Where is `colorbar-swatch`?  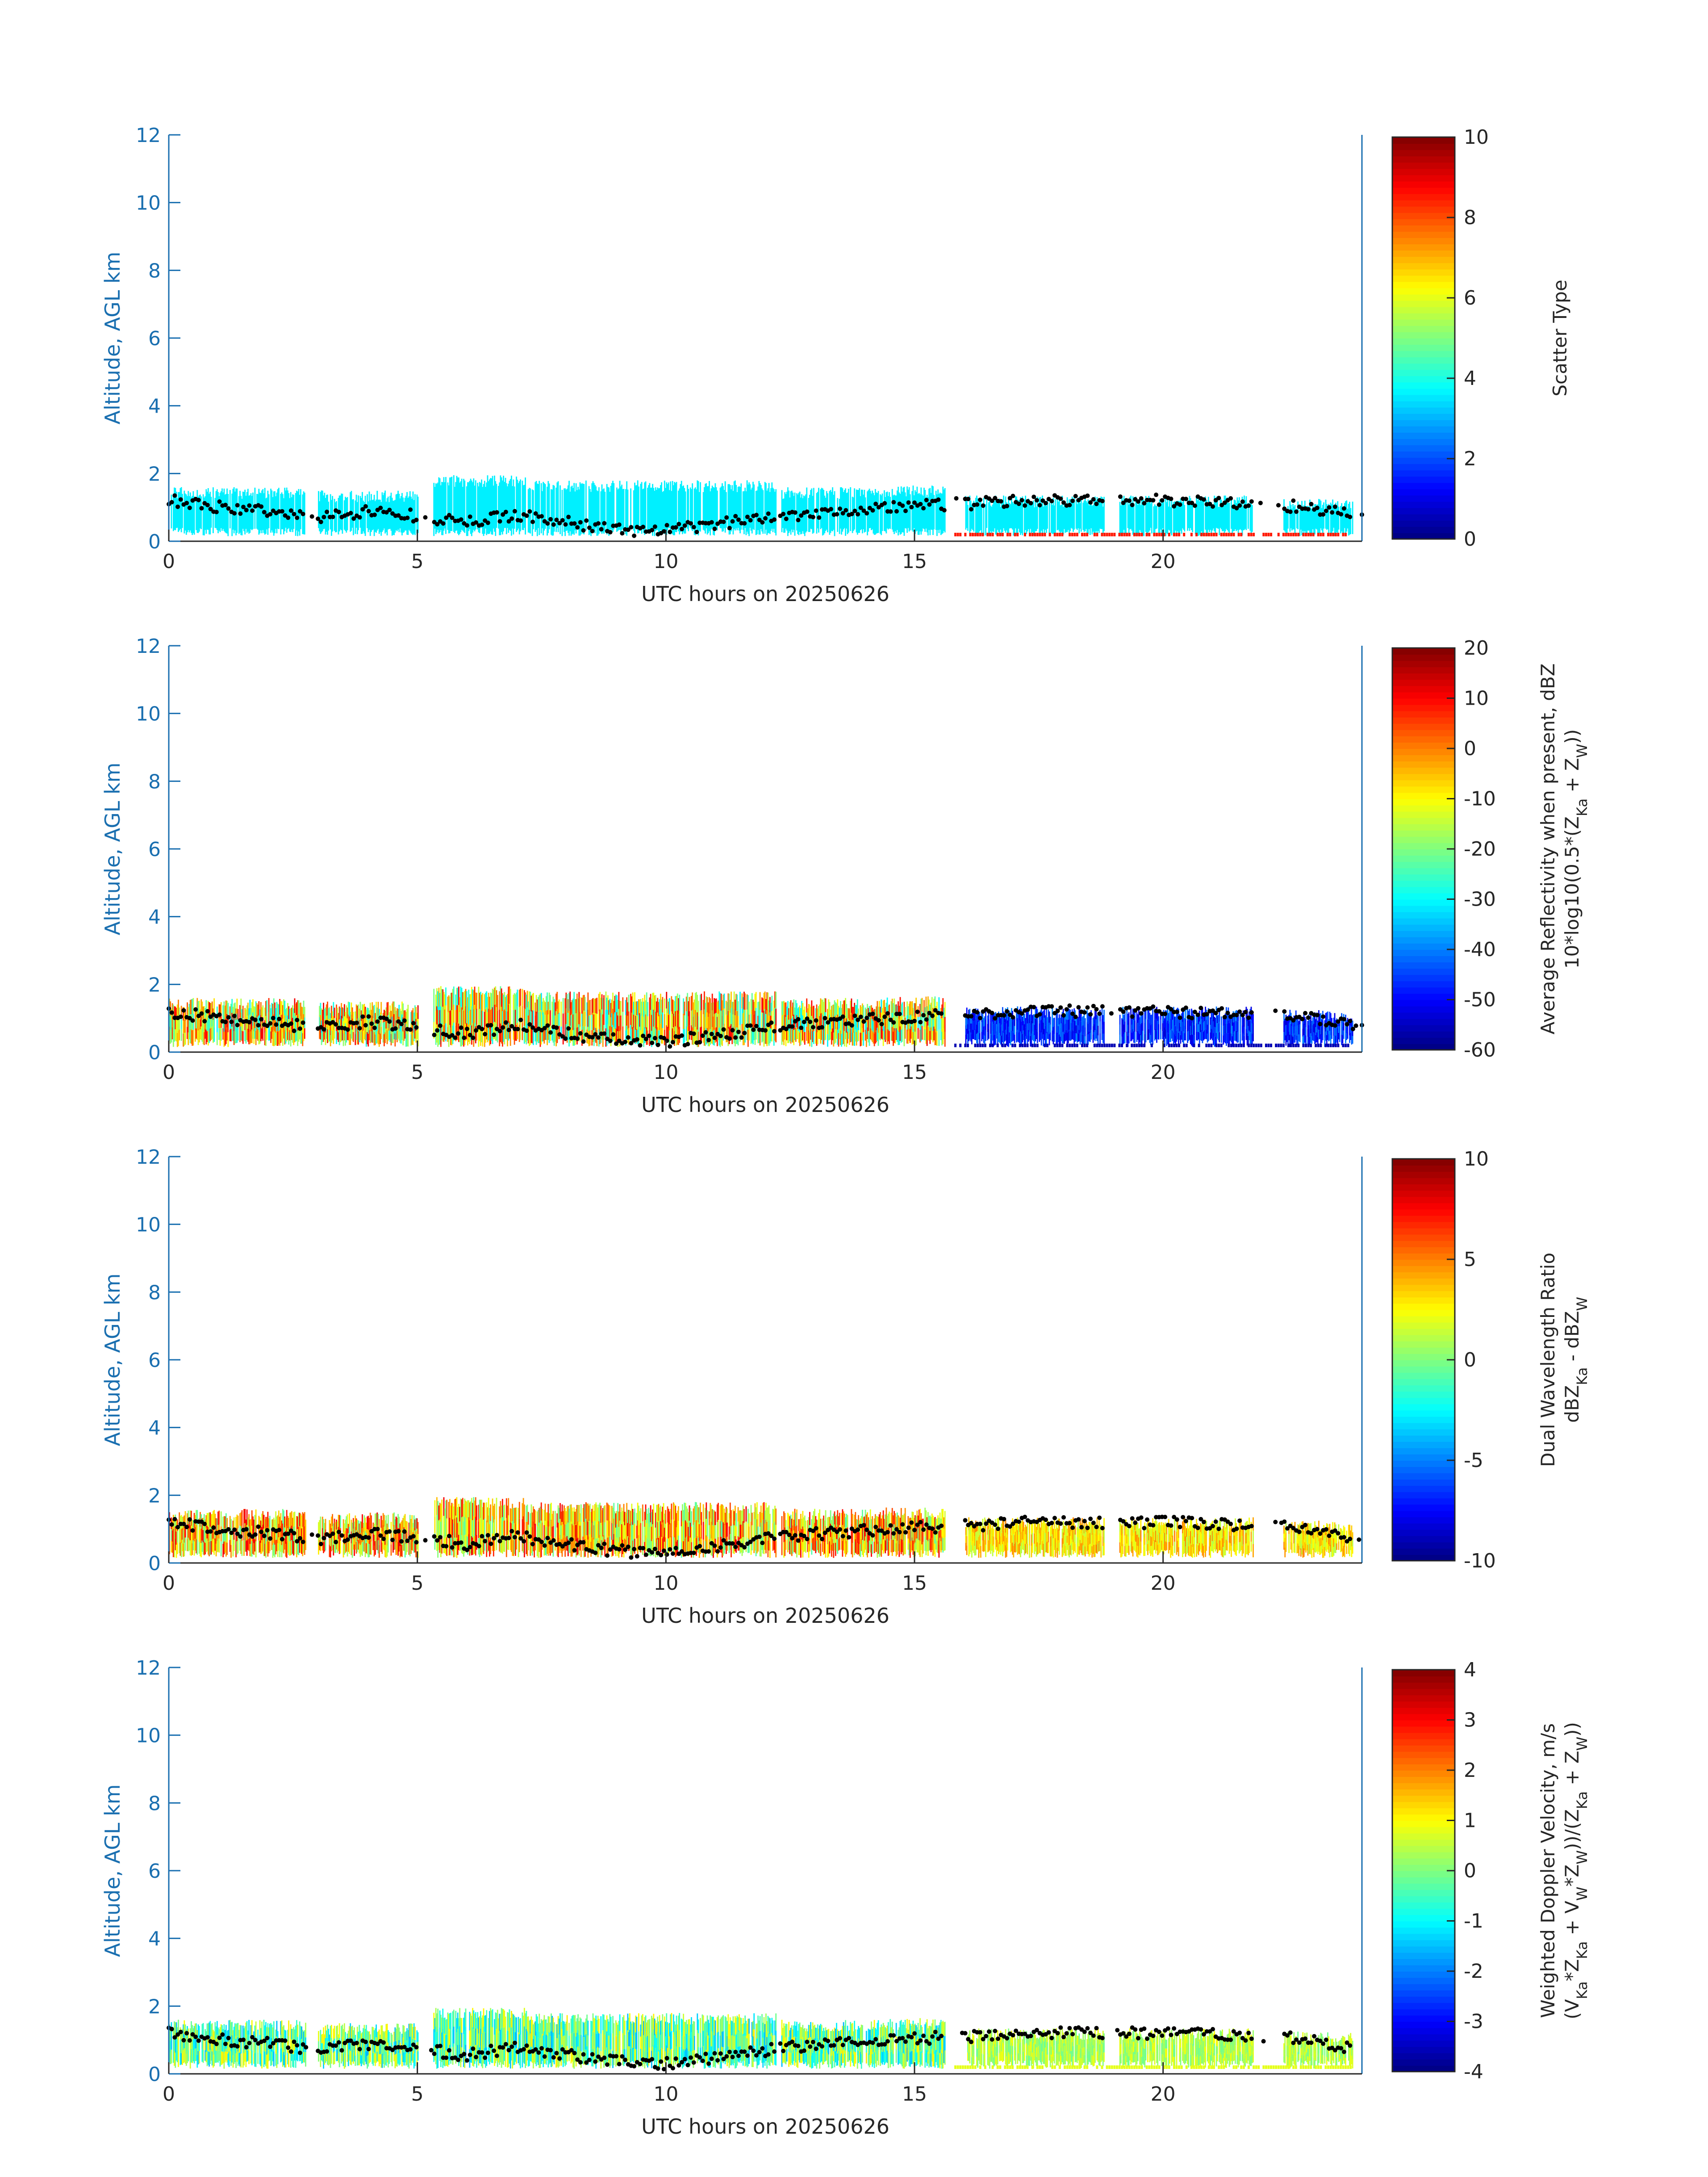
colorbar-swatch is located at coordinates (1423, 278).